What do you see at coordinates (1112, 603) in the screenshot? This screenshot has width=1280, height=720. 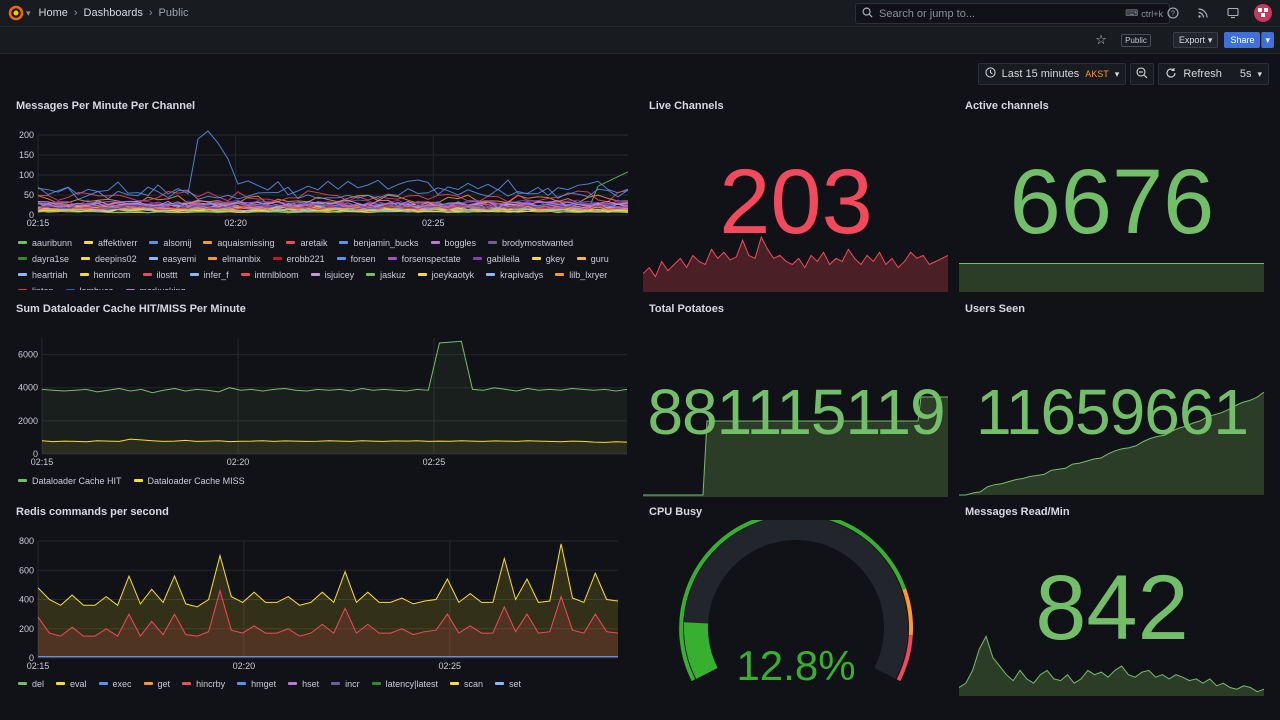 I see `panel-messages-read: Messages Read/Min 842` at bounding box center [1112, 603].